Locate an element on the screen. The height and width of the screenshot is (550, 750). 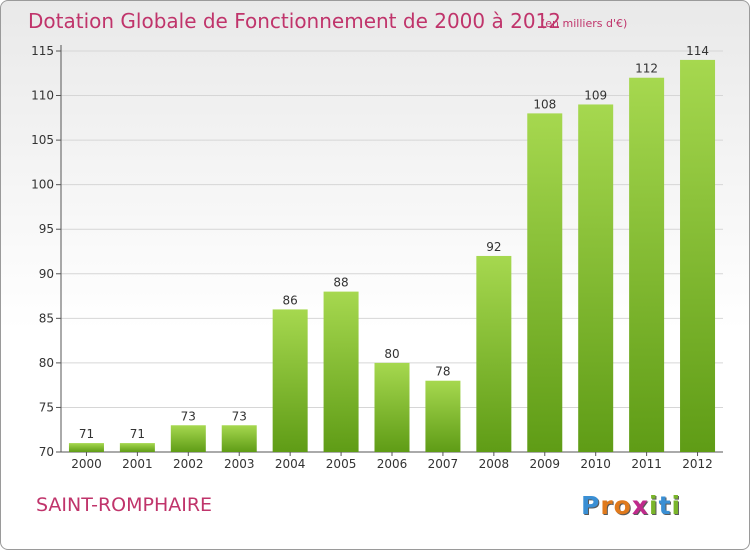
x-tick-label: 2009 is located at coordinates (544, 464).